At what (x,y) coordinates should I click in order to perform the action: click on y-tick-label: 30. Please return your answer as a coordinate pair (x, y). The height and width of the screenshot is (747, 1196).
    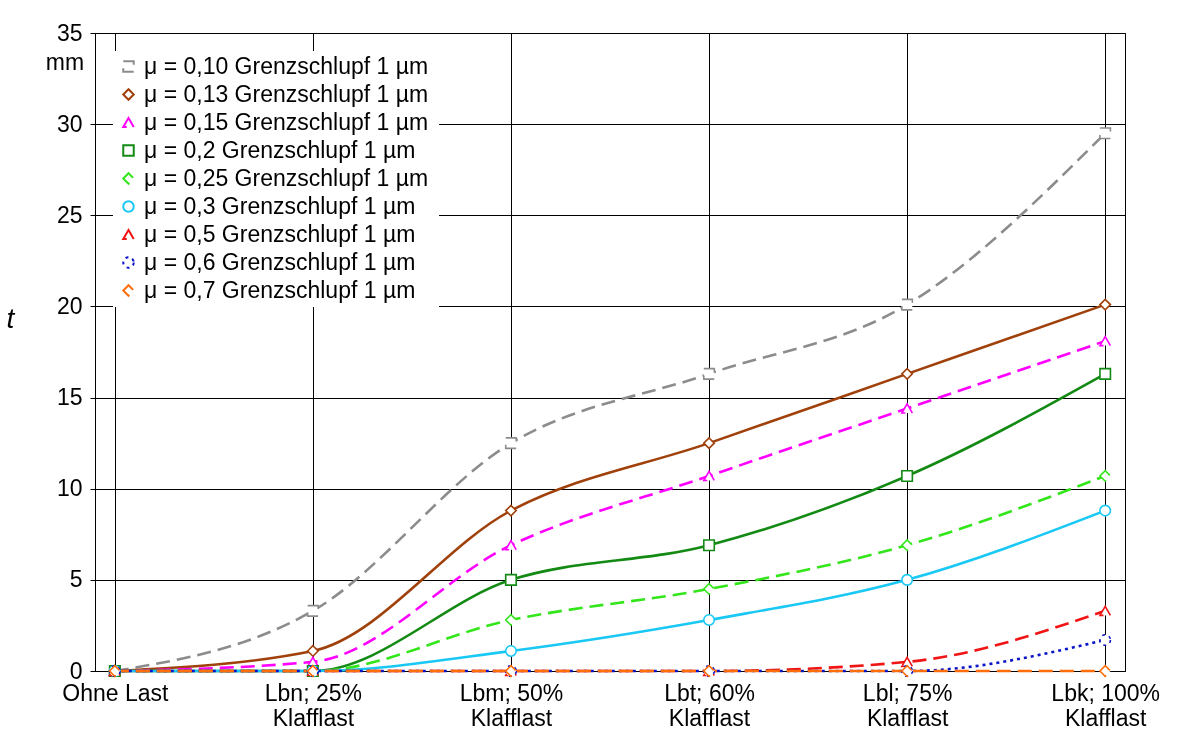
    Looking at the image, I should click on (69, 123).